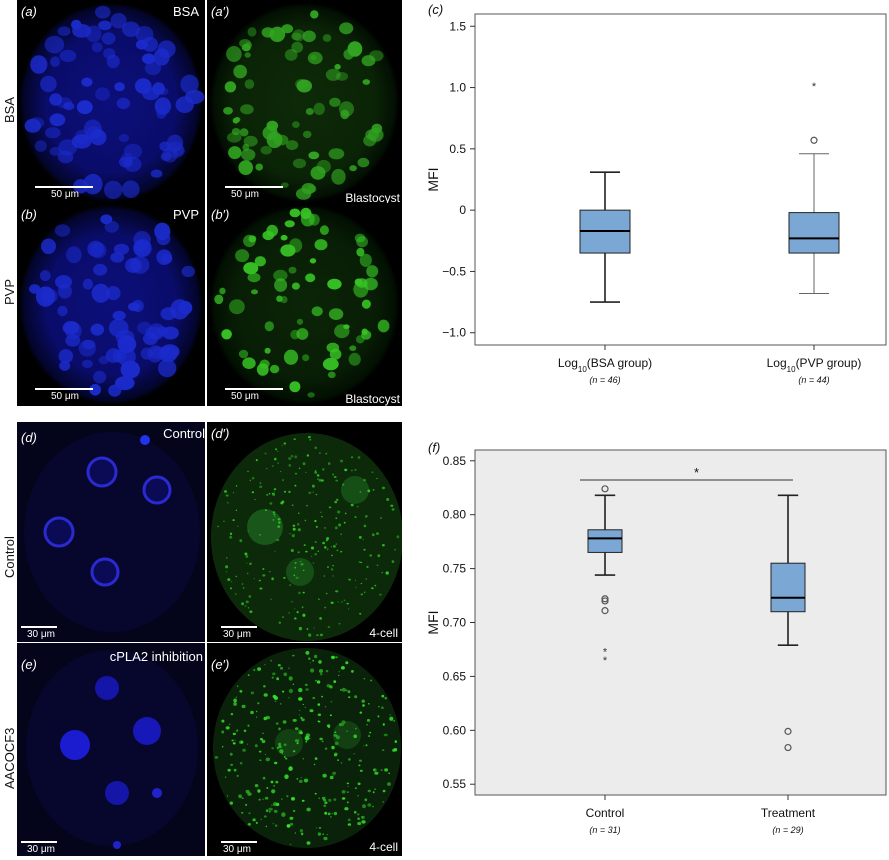  Describe the element at coordinates (788, 587) in the screenshot. I see `iqr-box` at that location.